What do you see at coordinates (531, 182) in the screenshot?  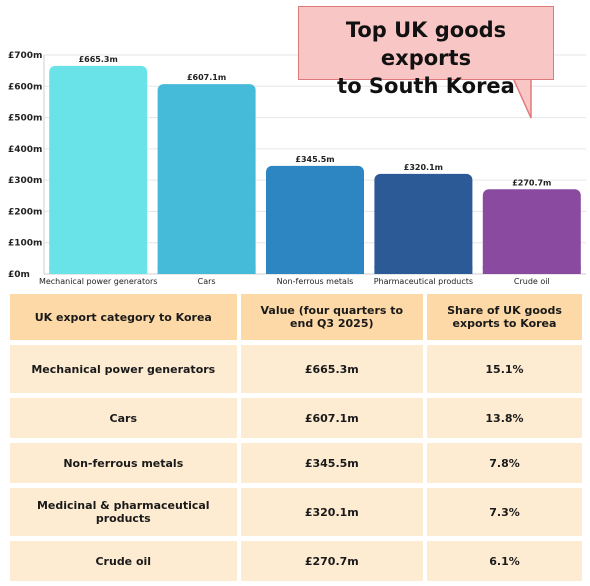 I see `bar-value-label: £270.7m` at bounding box center [531, 182].